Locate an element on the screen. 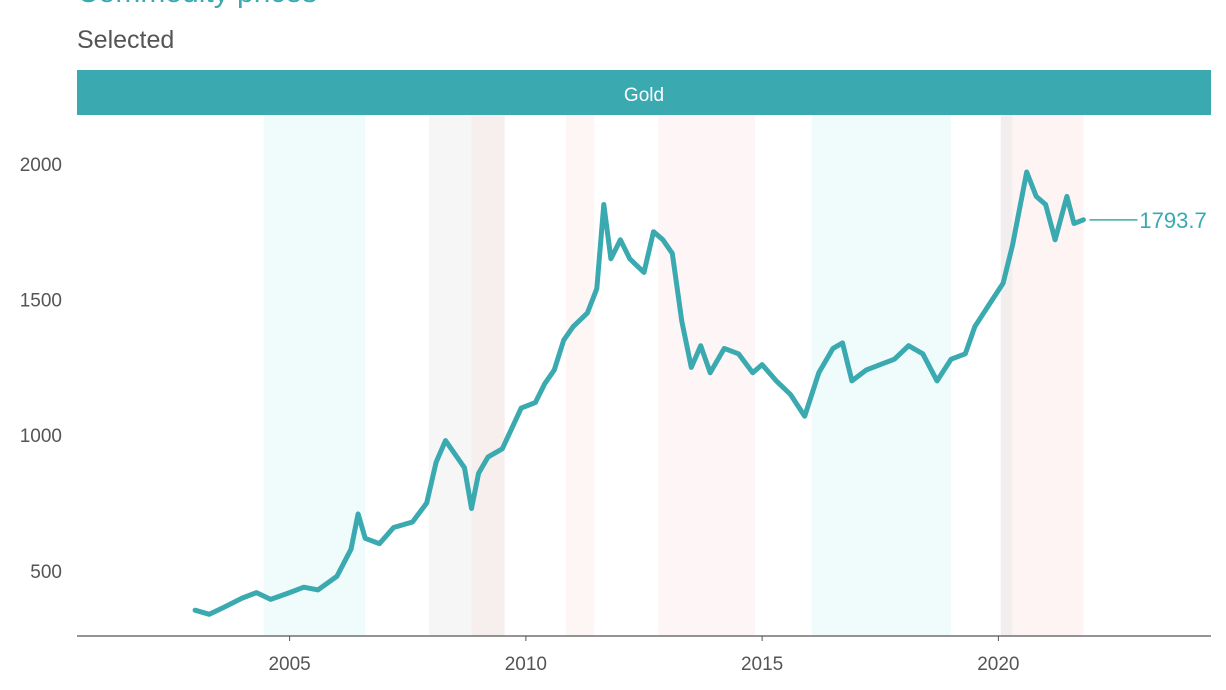  x-tick-label: 2015 is located at coordinates (762, 664).